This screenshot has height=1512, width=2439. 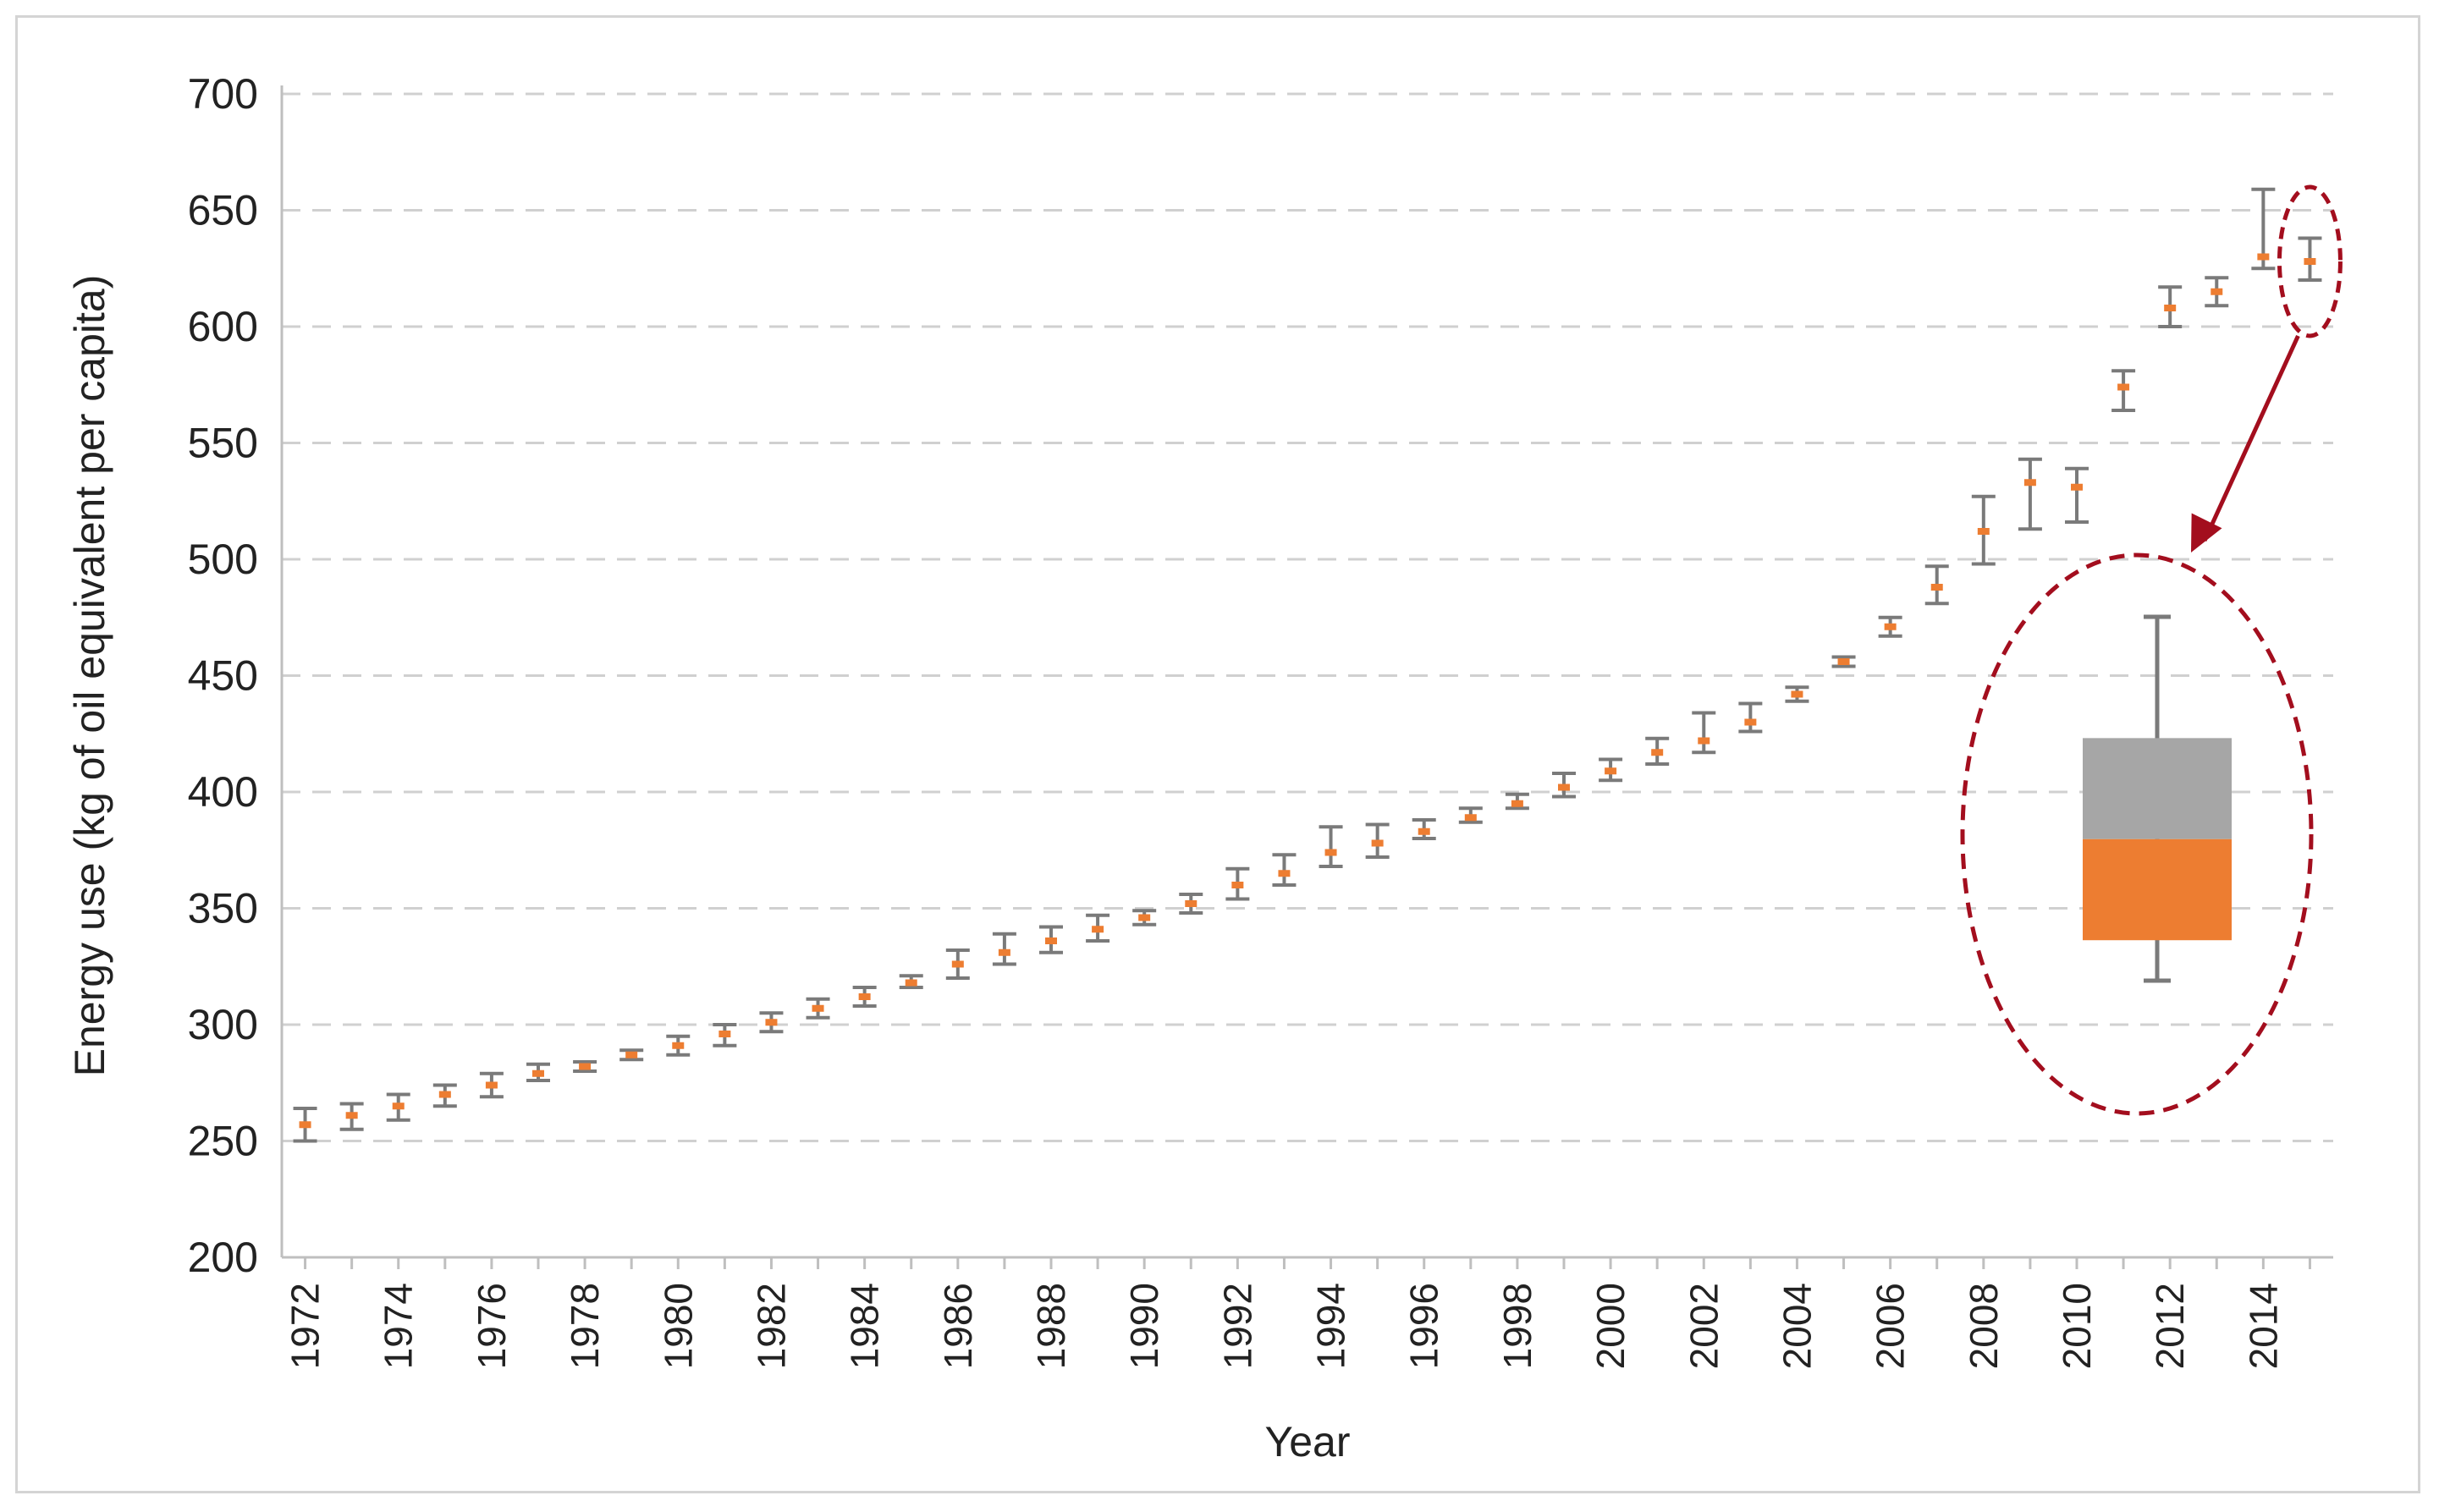 I want to click on y-tick-label-700: 700, so click(x=223, y=94).